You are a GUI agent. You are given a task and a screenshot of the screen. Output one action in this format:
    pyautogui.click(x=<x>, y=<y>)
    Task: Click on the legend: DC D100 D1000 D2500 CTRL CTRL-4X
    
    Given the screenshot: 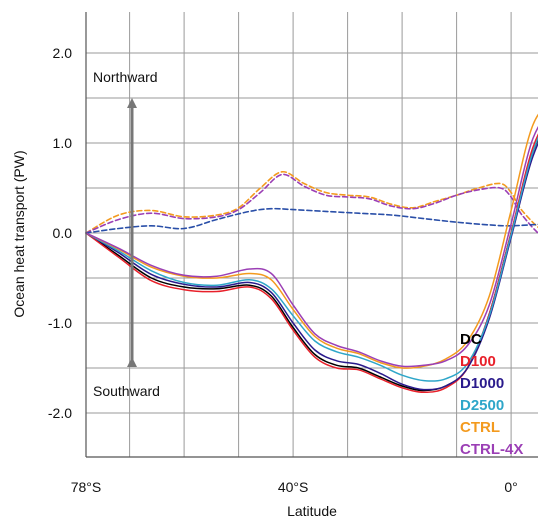 What is the action you would take?
    pyautogui.click(x=491, y=394)
    